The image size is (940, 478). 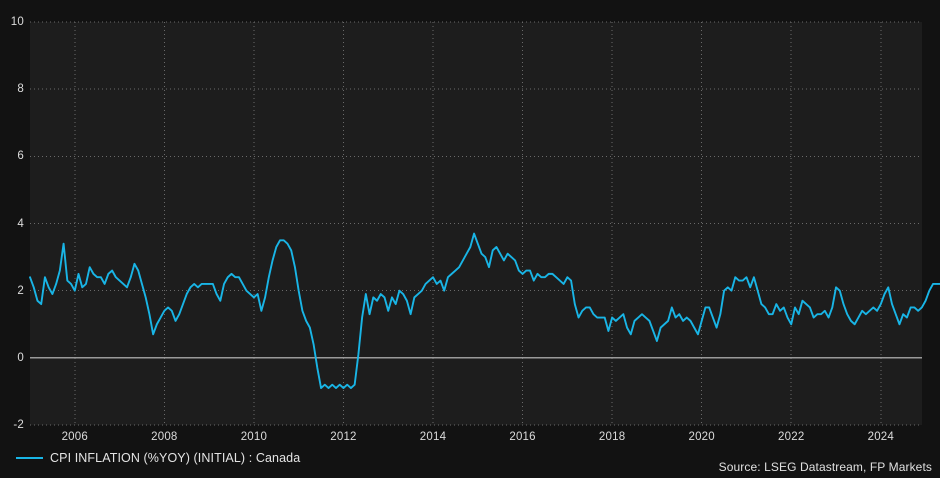 What do you see at coordinates (343, 437) in the screenshot?
I see `x-tick-label: 2012` at bounding box center [343, 437].